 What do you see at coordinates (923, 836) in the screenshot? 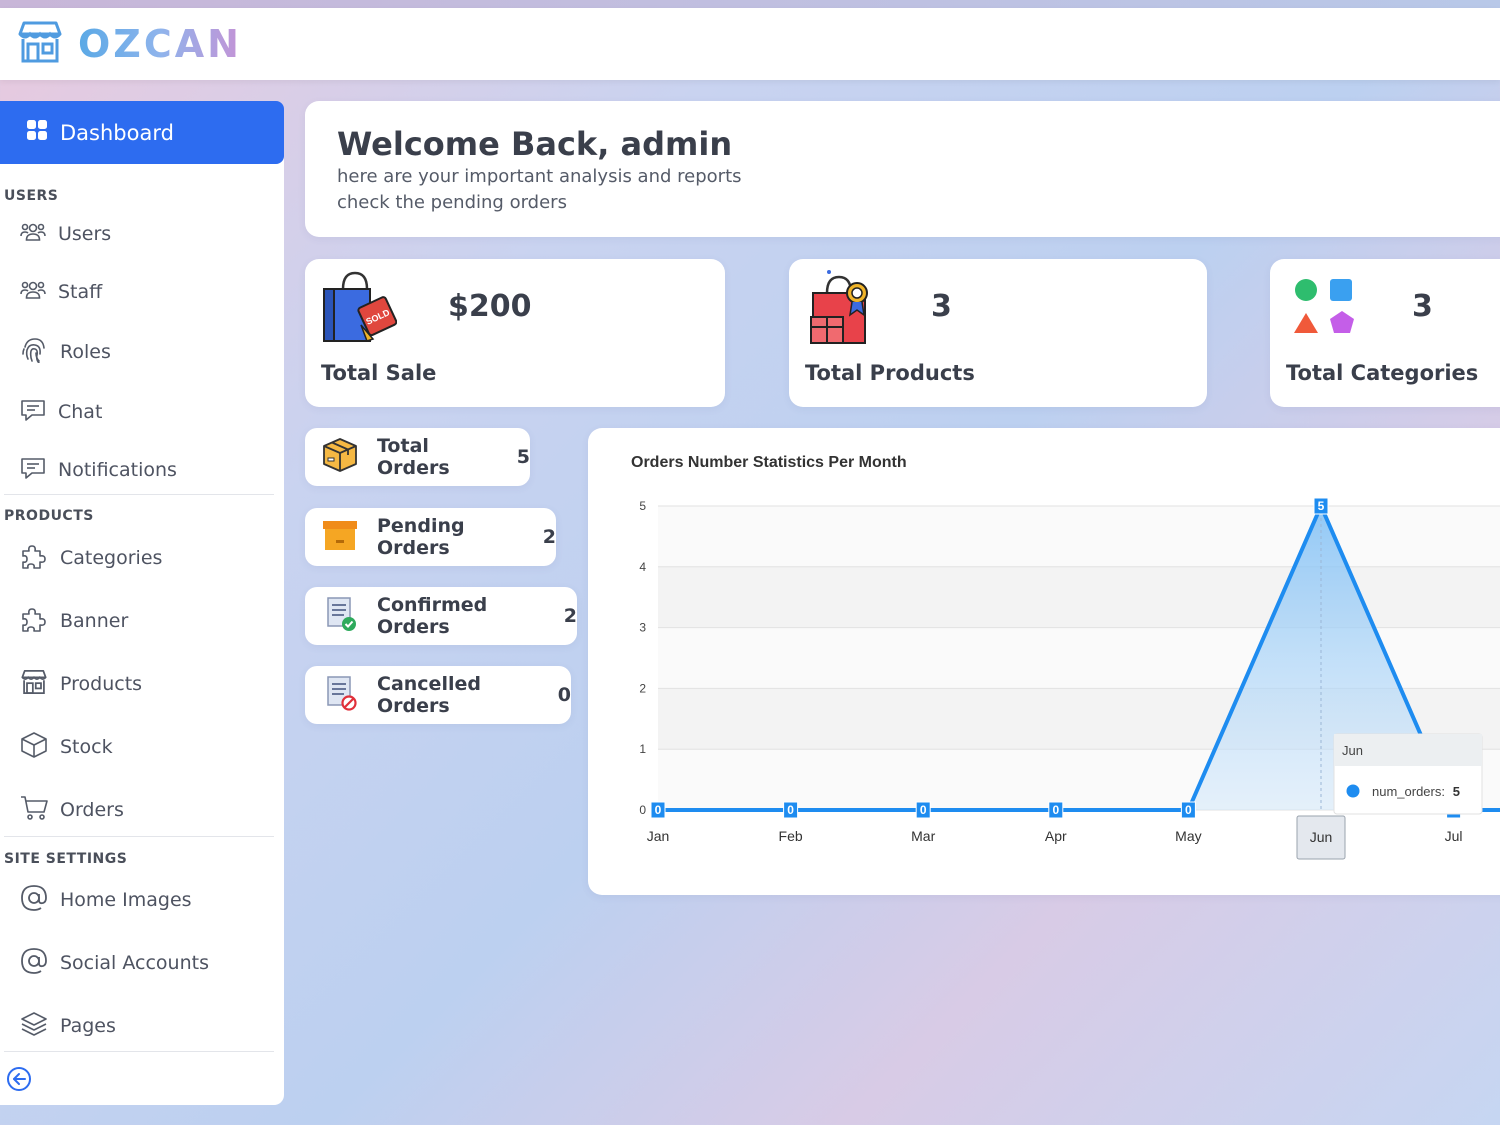
I see `x-tick-label: Mar` at bounding box center [923, 836].